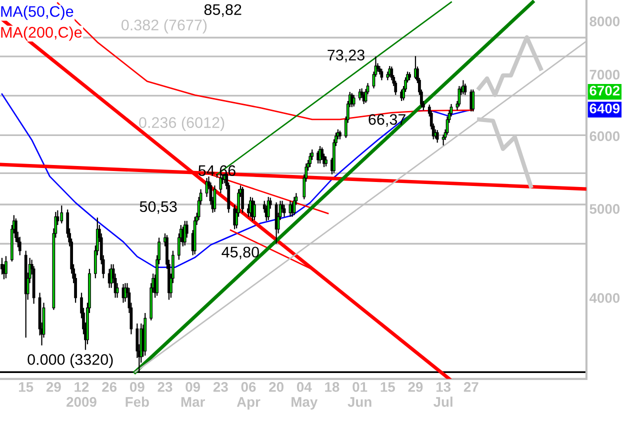 The image size is (634, 421). What do you see at coordinates (605, 209) in the screenshot?
I see `y-tick-label: 5000` at bounding box center [605, 209].